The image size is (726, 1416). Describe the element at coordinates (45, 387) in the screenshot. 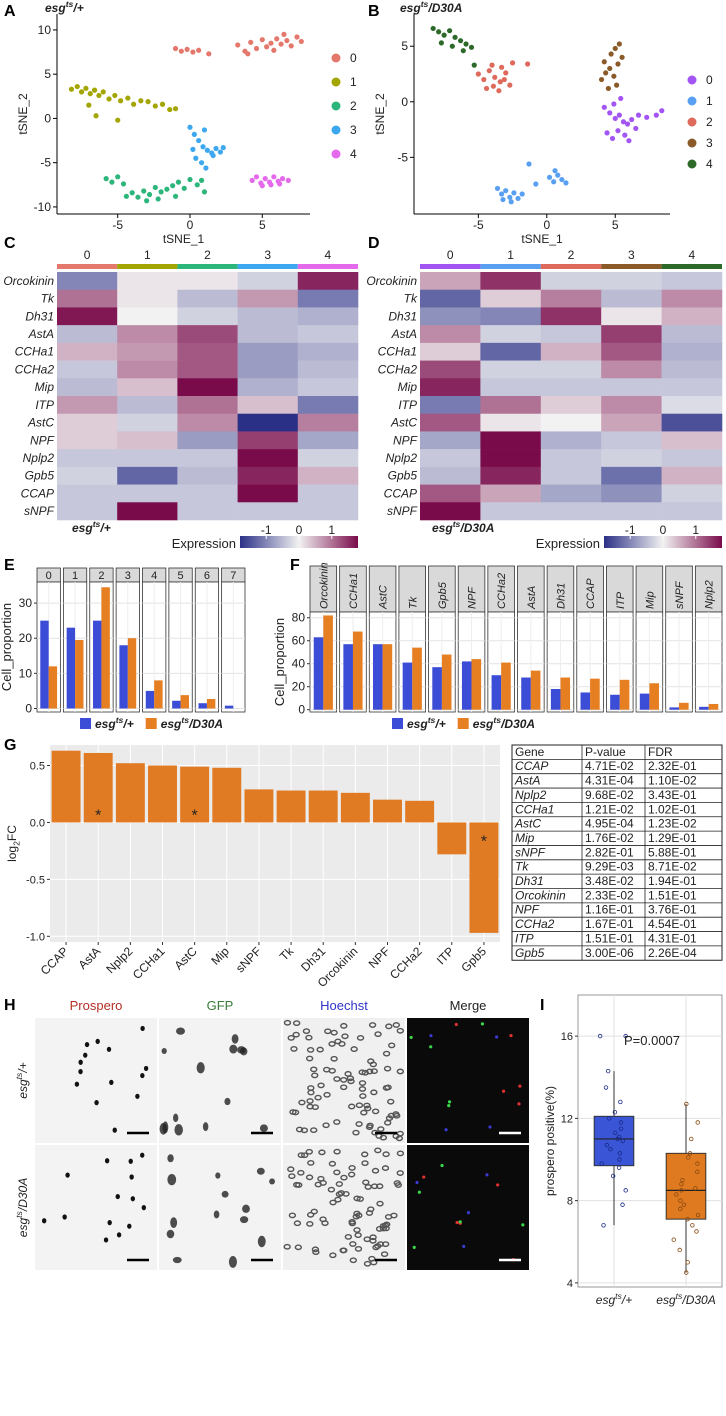

I see `row-label: Mip` at that location.